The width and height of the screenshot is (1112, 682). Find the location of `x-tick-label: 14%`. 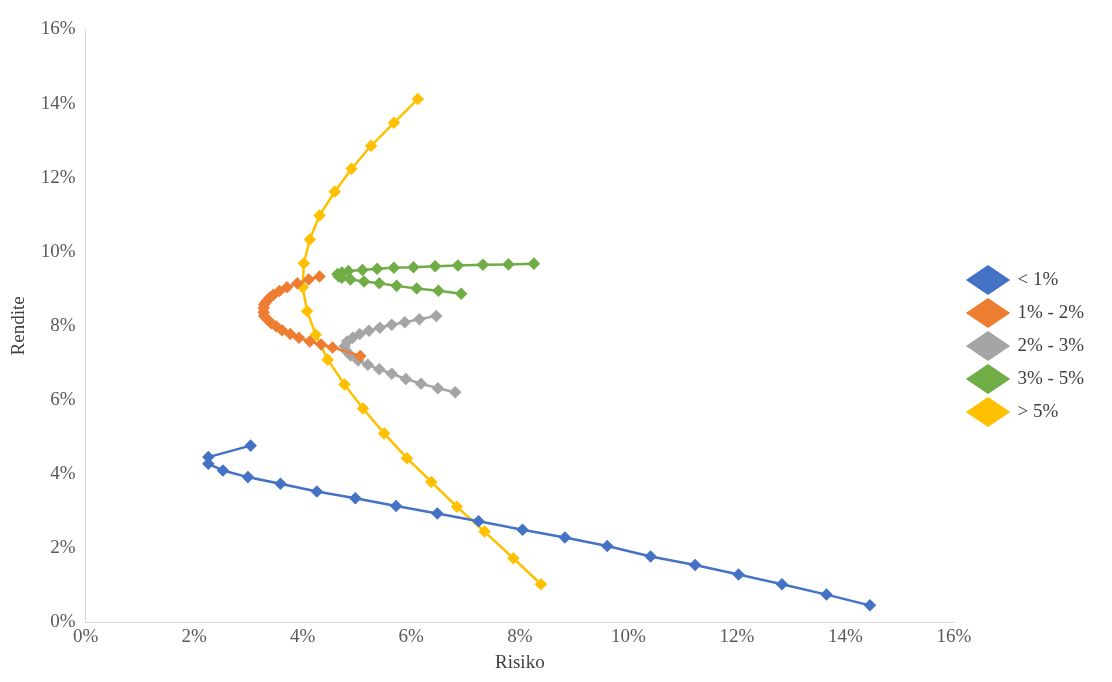

x-tick-label: 14% is located at coordinates (846, 635).